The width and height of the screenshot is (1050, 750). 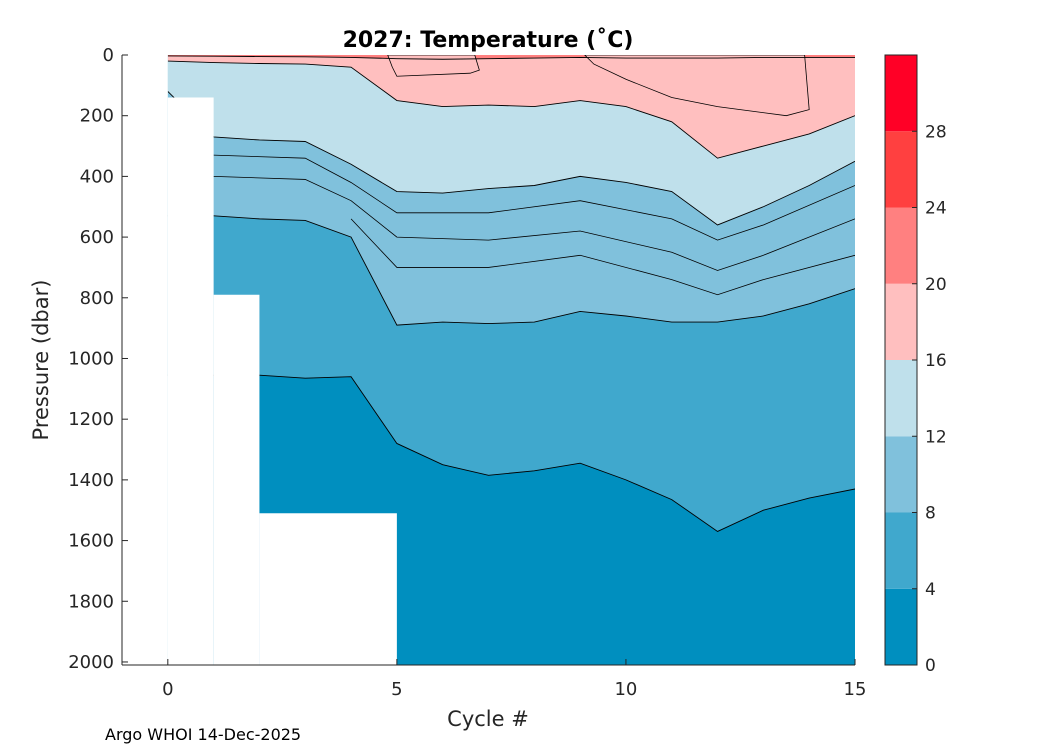 What do you see at coordinates (514, 679) in the screenshot?
I see `x-axis-ticks: 0 5 10 15` at bounding box center [514, 679].